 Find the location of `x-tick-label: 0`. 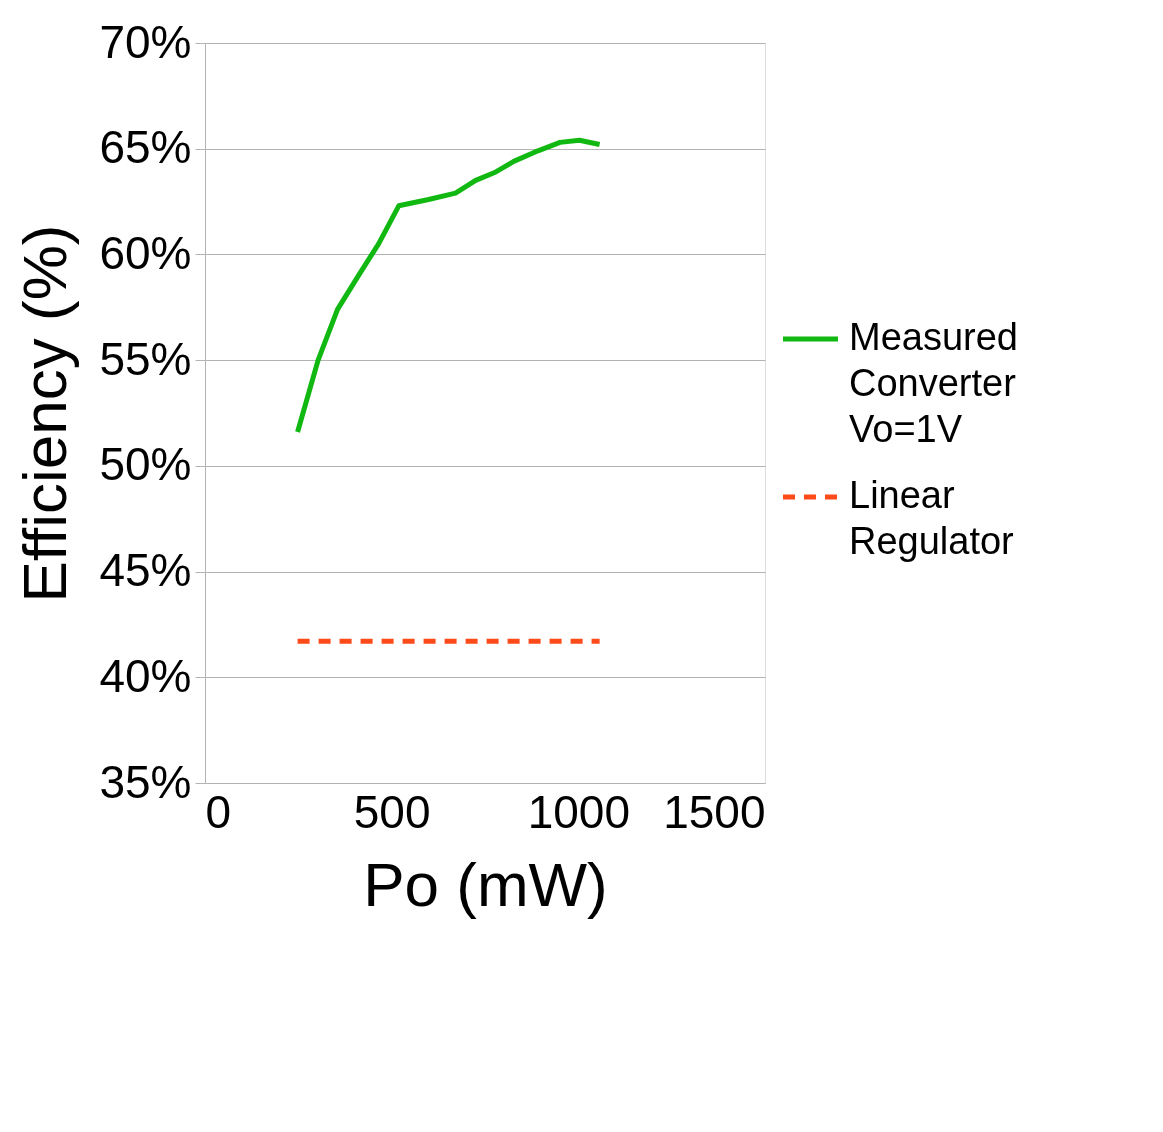

x-tick-label: 0 is located at coordinates (218, 811).